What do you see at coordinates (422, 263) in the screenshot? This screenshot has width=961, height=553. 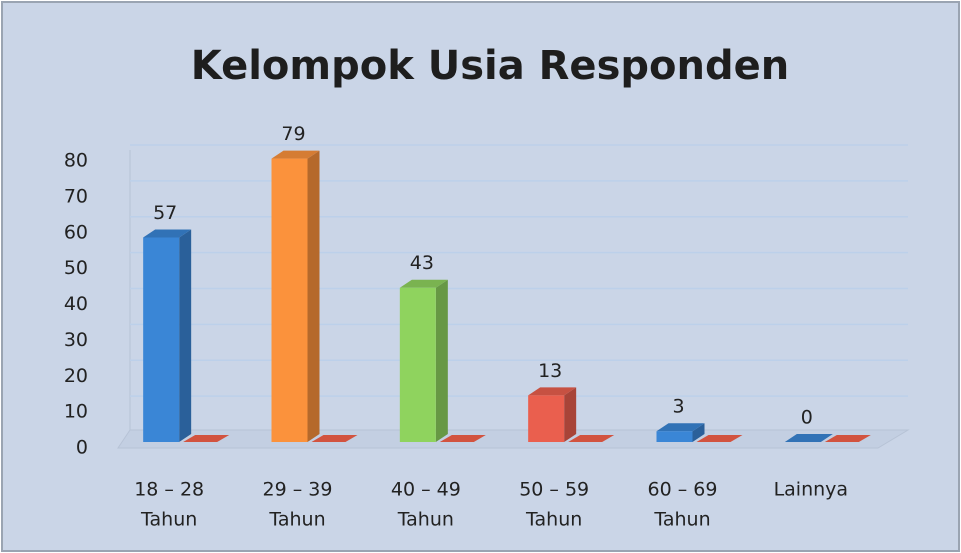 I see `value-label: 43` at bounding box center [422, 263].